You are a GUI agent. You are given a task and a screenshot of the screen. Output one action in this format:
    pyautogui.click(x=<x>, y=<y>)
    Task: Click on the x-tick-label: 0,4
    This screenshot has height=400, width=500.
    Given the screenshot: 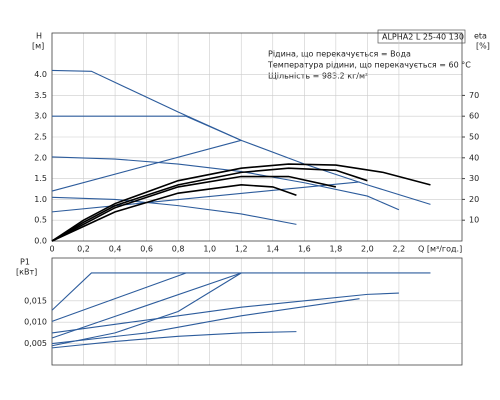 What is the action you would take?
    pyautogui.click(x=115, y=249)
    